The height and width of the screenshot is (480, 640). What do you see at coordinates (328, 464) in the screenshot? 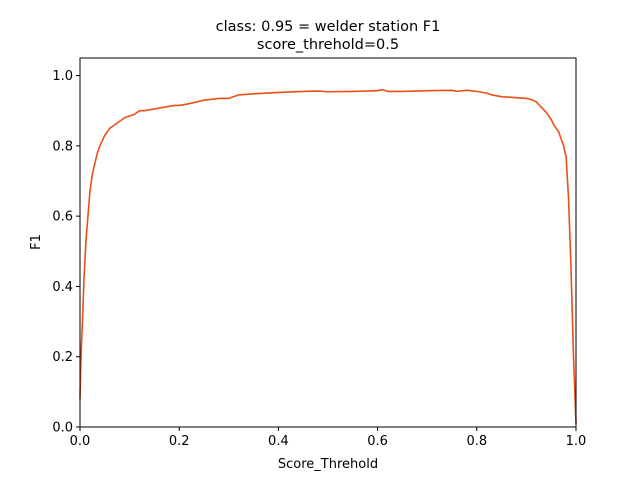
I see `x-axis-label: Score_Threhold` at bounding box center [328, 464].